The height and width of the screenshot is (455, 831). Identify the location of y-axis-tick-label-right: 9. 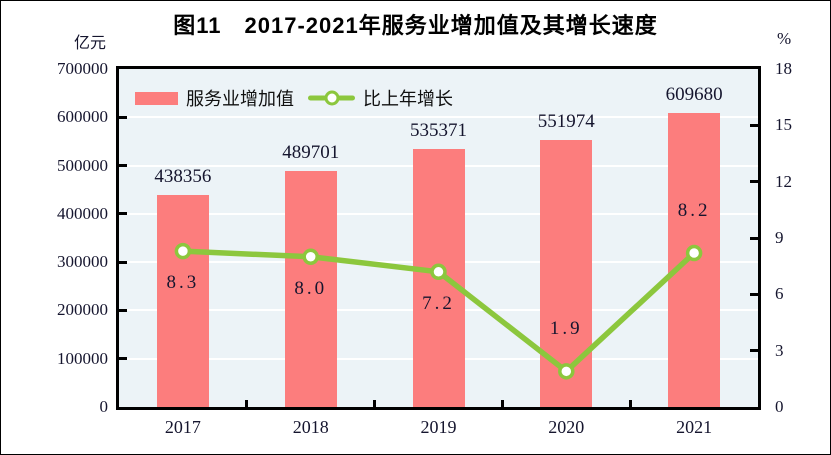
(779, 237).